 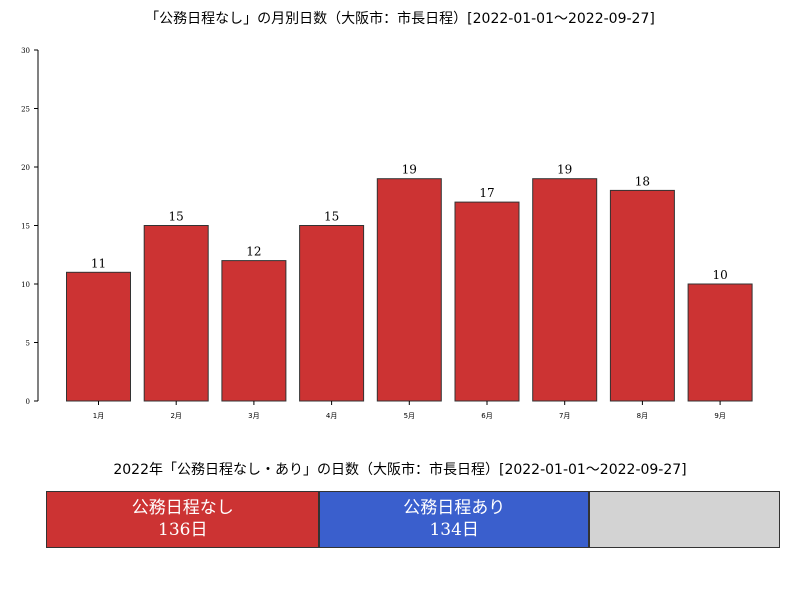 What do you see at coordinates (25, 168) in the screenshot?
I see `y-tick-label: 20` at bounding box center [25, 168].